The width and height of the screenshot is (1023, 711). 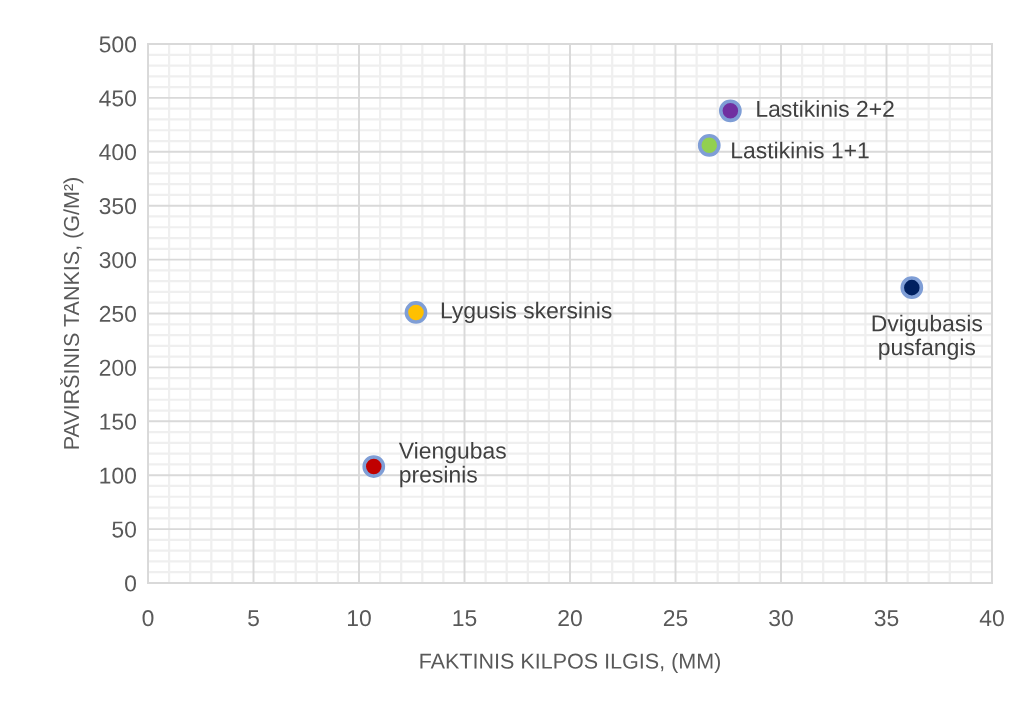 I want to click on y-tick-label: 0, so click(x=130, y=583).